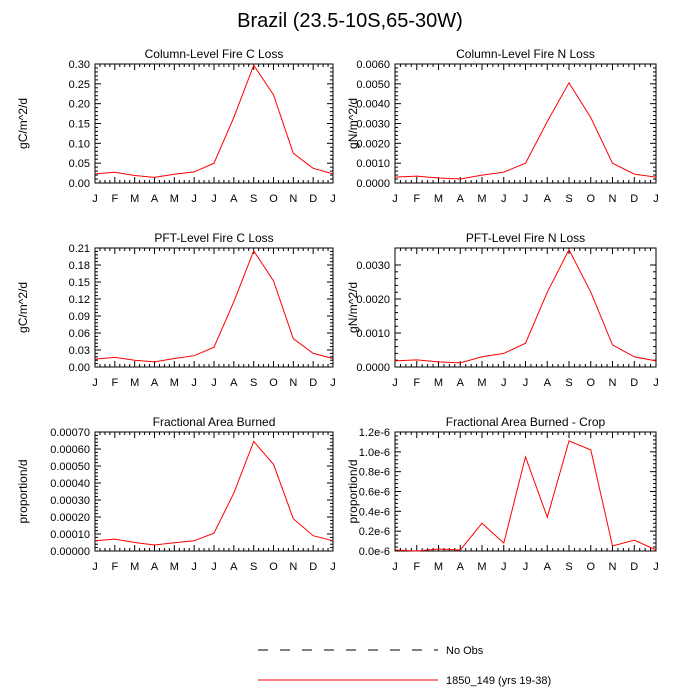 This screenshot has width=700, height=700. I want to click on panel-title: PFT-Level Fire N Loss, so click(525, 238).